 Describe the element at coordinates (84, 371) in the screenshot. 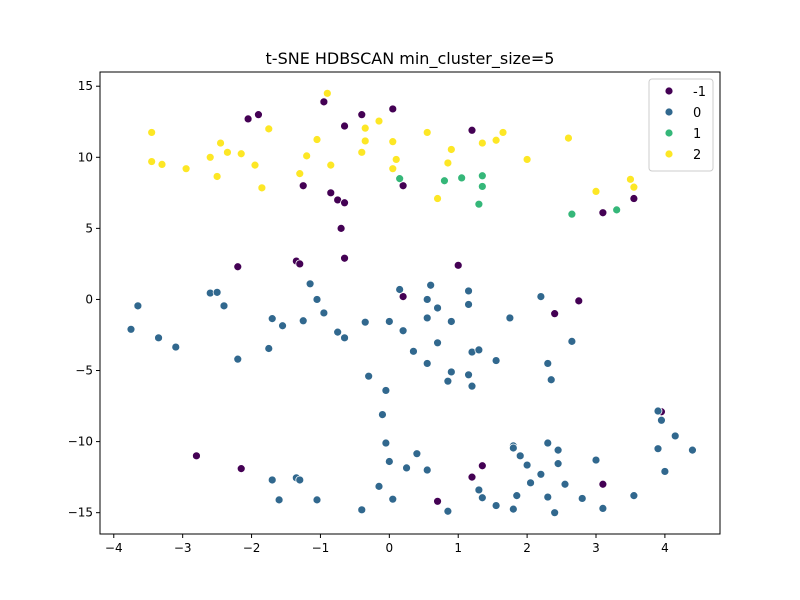

I see `y-tick-label--5: −5` at that location.